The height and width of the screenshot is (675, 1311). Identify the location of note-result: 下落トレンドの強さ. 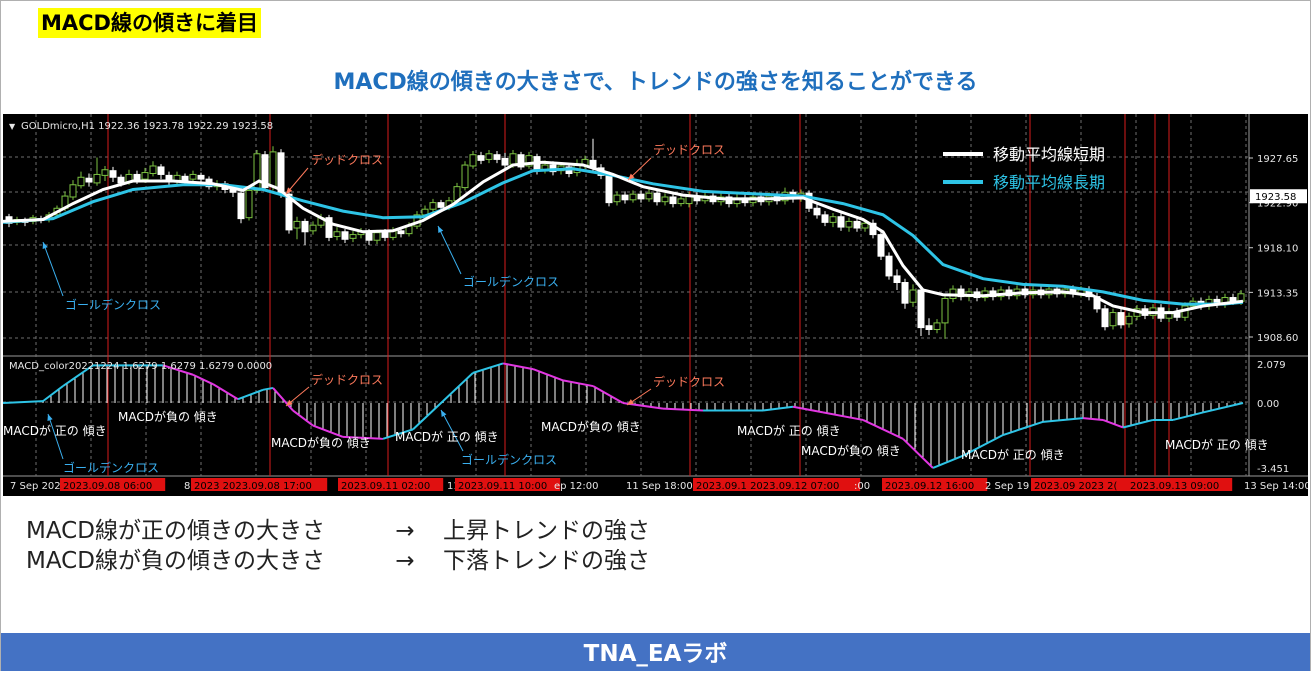
(546, 561).